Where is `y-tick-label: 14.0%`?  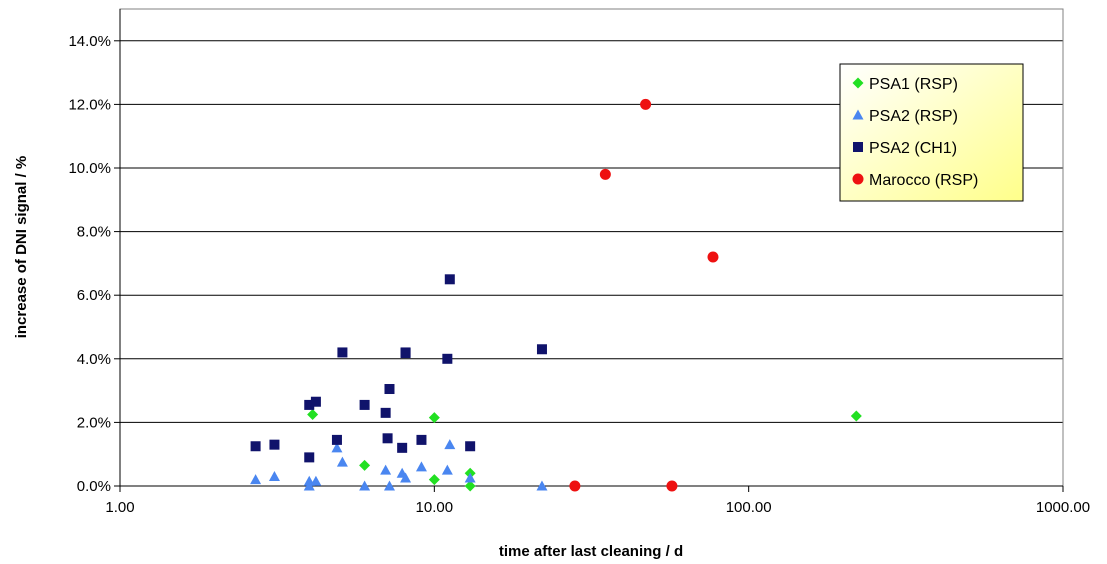
y-tick-label: 14.0% is located at coordinates (89, 41).